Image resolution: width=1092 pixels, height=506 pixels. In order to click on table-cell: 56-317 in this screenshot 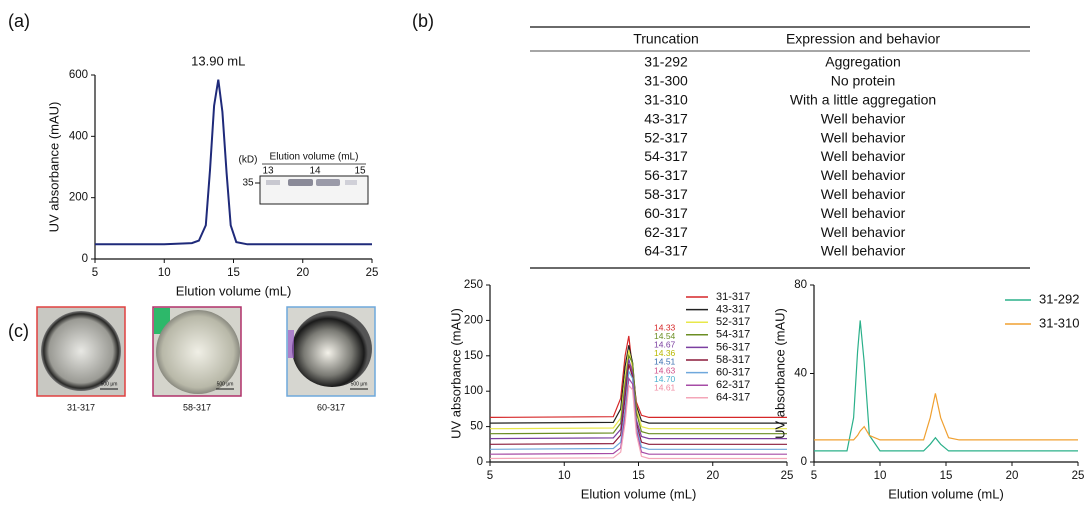, I will do `click(666, 175)`.